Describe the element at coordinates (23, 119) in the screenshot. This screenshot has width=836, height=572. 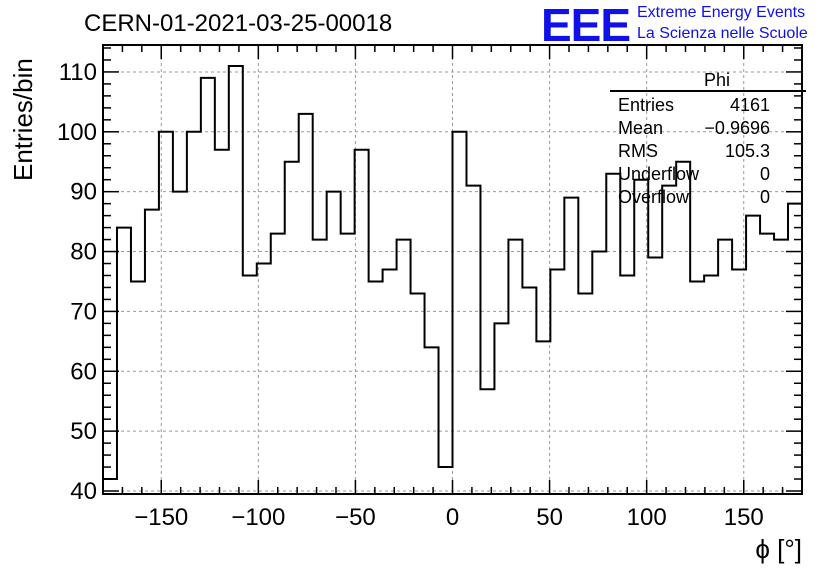
I see `y-axis-label: Entries/bin` at that location.